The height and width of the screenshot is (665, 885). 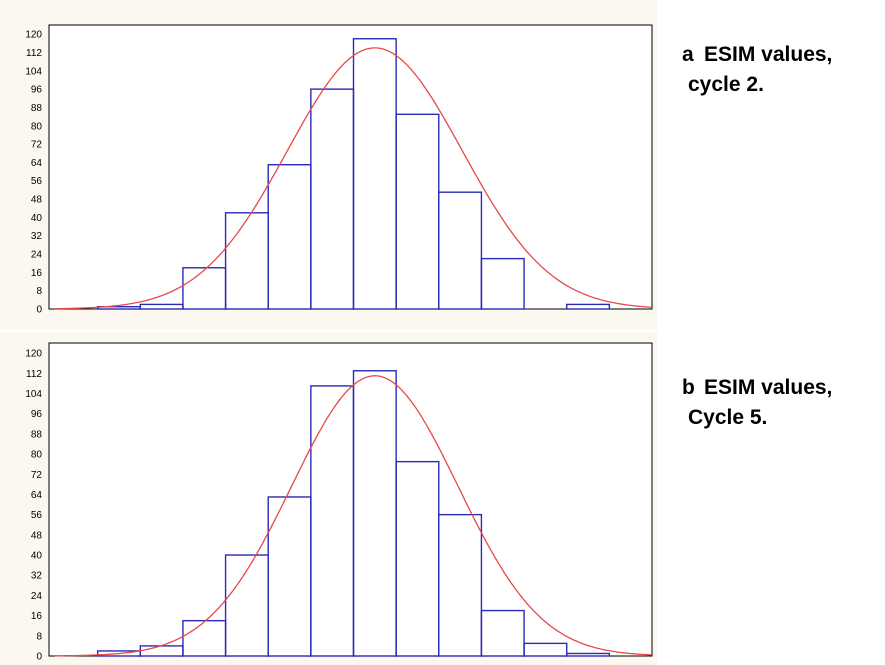 I want to click on caption-a-text2: cycle 2., so click(x=726, y=84).